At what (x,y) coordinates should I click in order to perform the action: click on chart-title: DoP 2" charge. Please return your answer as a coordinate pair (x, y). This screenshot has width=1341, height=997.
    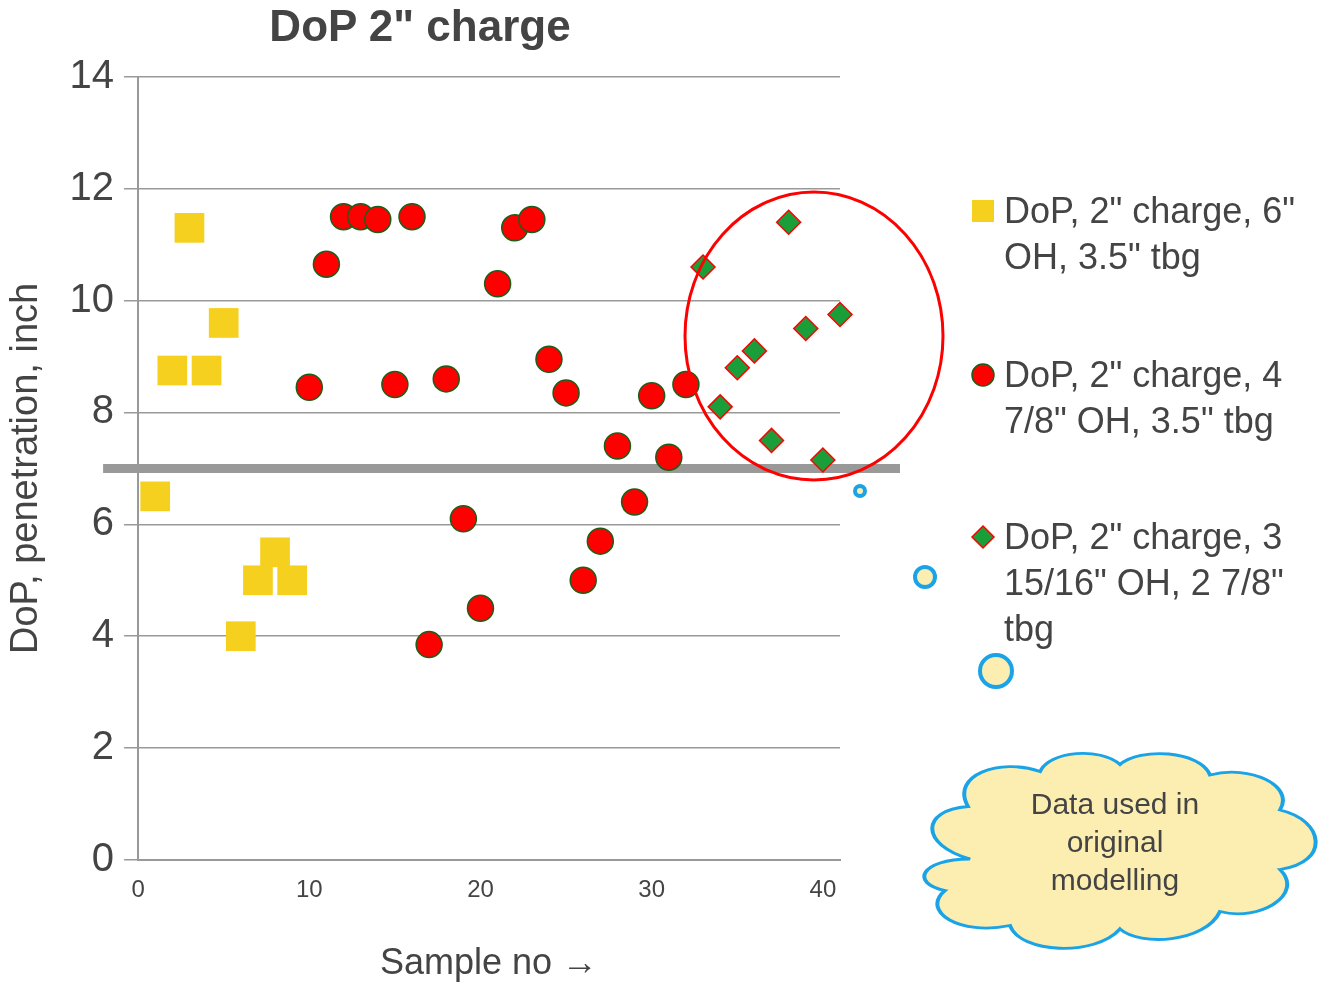
    Looking at the image, I should click on (420, 25).